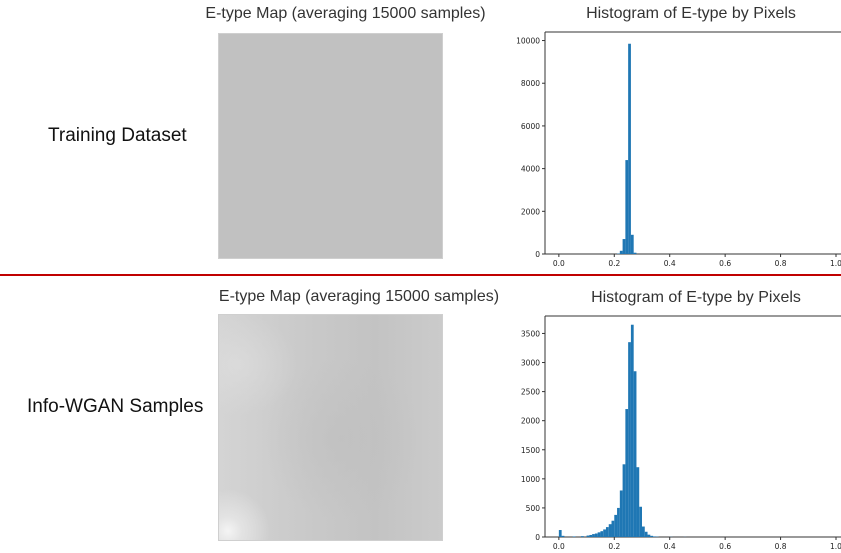  I want to click on y-tick-label: 1000, so click(530, 479).